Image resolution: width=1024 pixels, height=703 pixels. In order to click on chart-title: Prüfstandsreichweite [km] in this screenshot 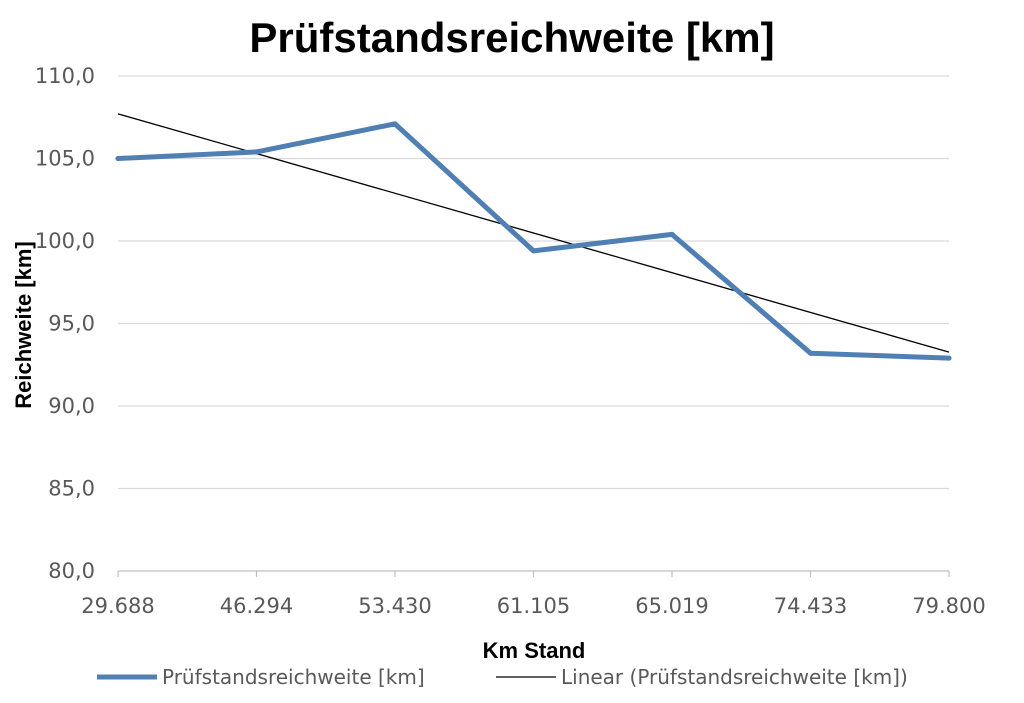, I will do `click(511, 37)`.